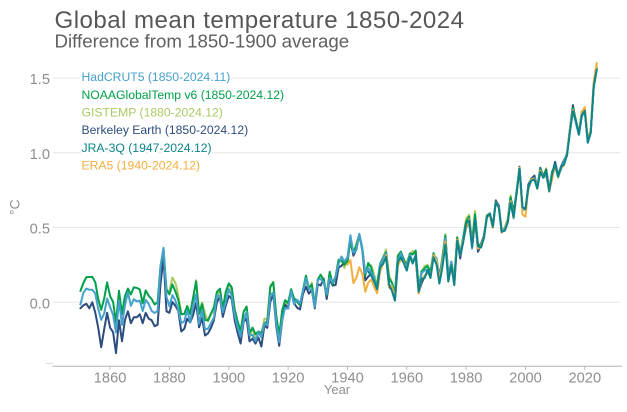  I want to click on svg-text: JRA-3Q (1947-2024.12), so click(147, 148).